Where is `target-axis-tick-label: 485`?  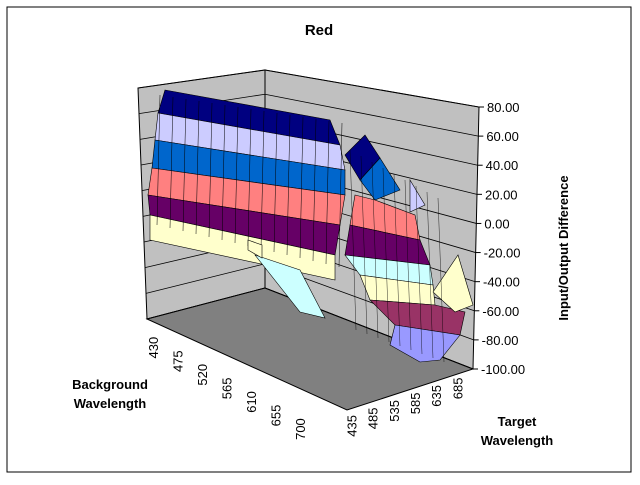
target-axis-tick-label: 485 is located at coordinates (373, 419).